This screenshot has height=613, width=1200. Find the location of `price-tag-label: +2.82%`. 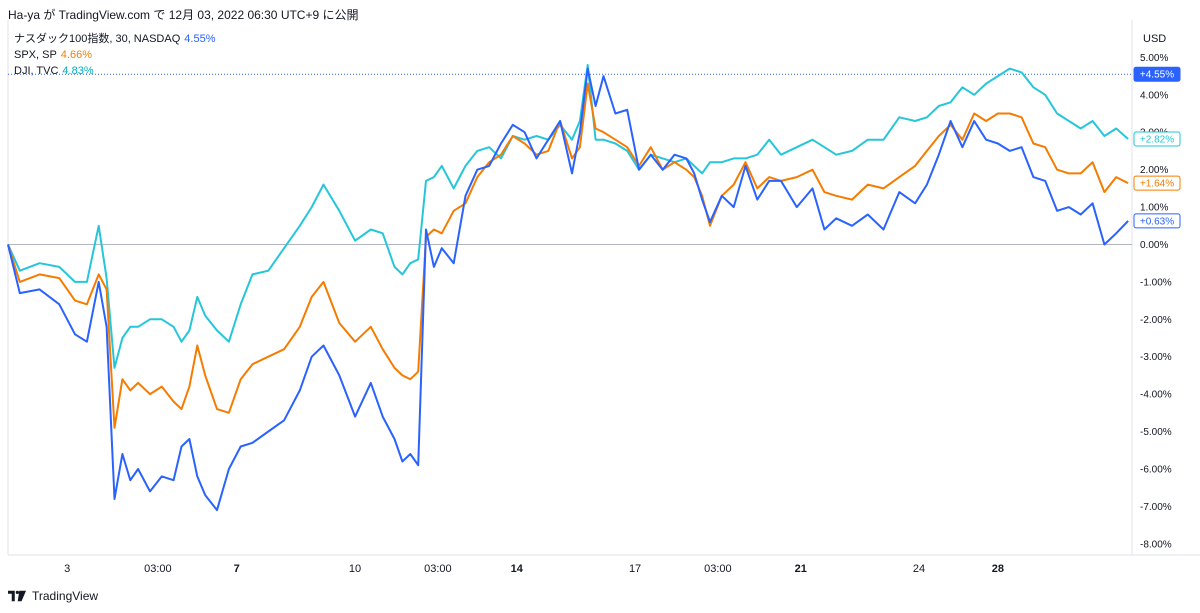

price-tag-label: +2.82% is located at coordinates (1157, 139).